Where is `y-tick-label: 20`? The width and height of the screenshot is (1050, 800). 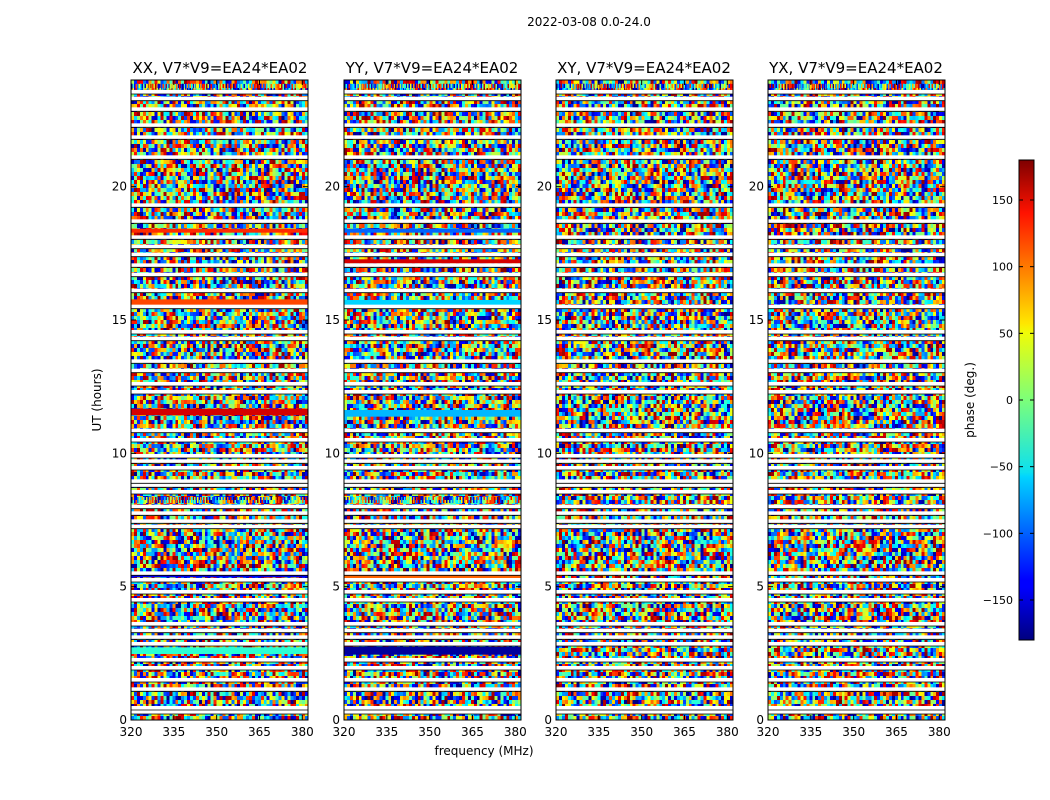
y-tick-label: 20 is located at coordinates (756, 187).